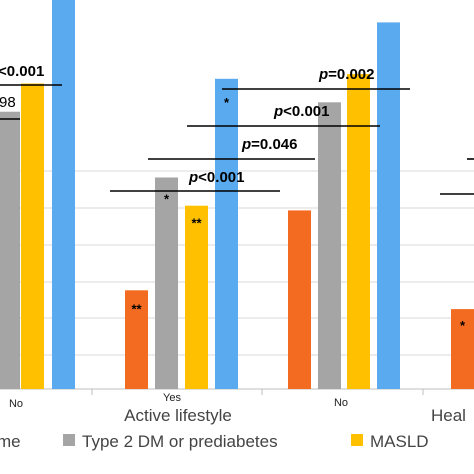  I want to click on p-value: =0.002, so click(351, 74).